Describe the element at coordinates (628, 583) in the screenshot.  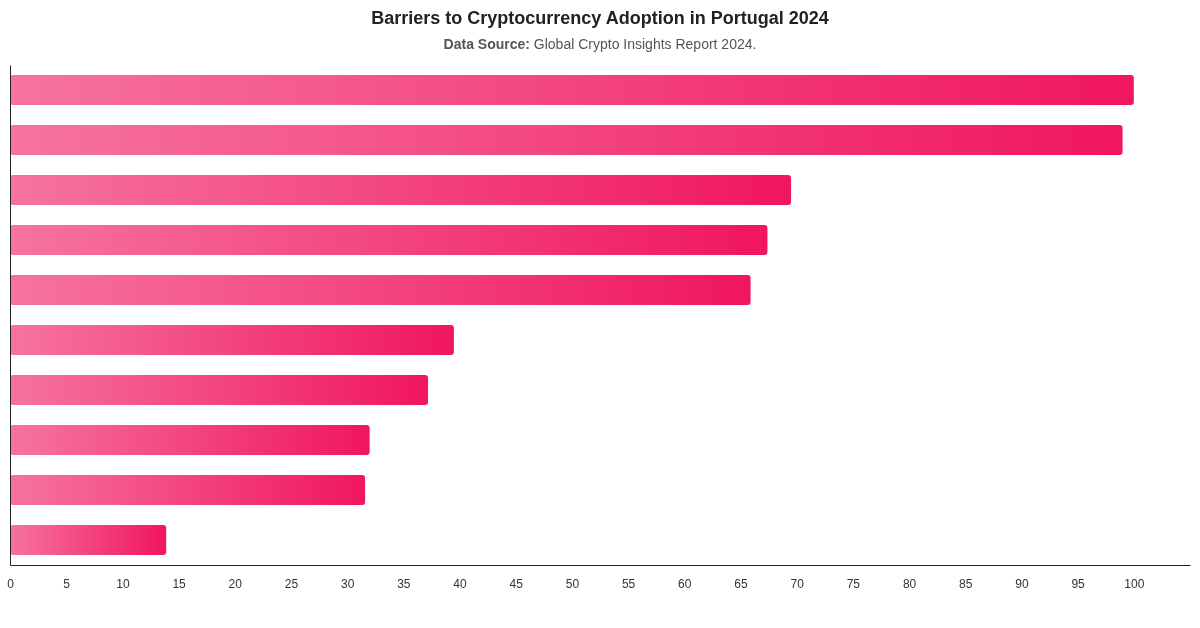
I see `x-tick-label: 55` at that location.